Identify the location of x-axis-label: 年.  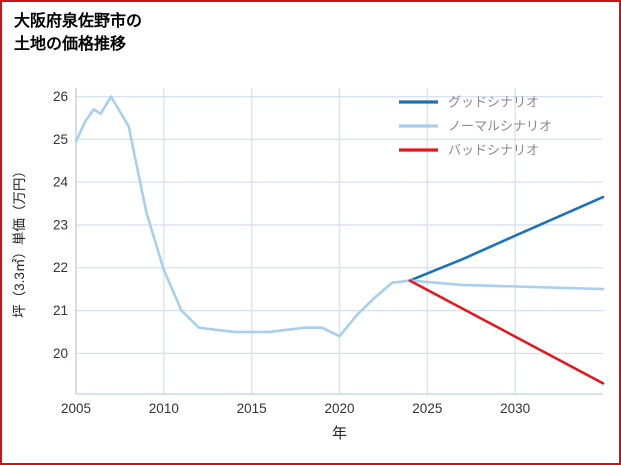
(339, 433).